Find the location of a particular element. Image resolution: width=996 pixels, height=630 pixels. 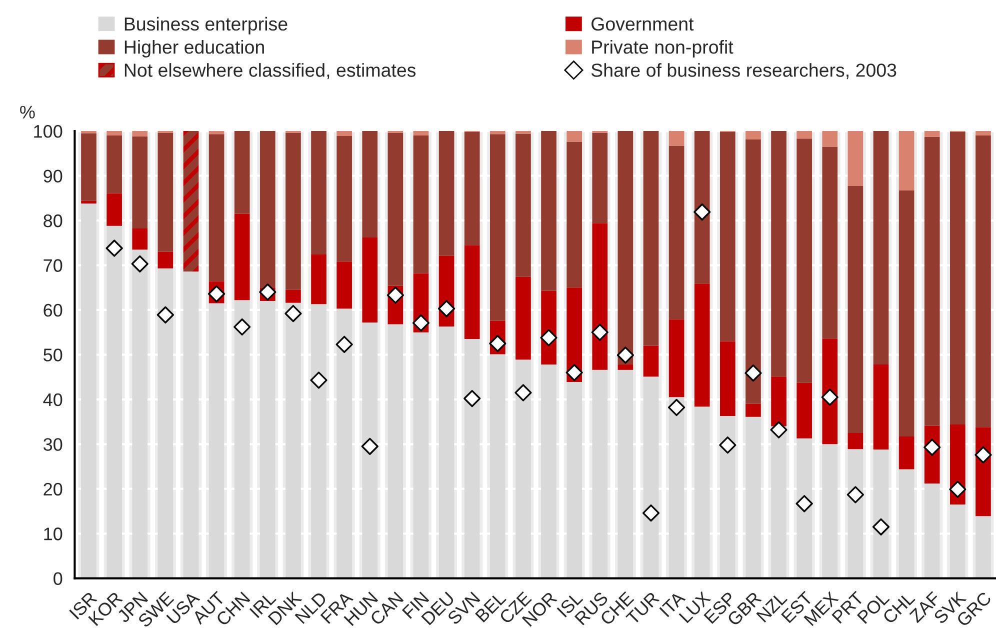

y-tick-label: 70 is located at coordinates (53, 265).